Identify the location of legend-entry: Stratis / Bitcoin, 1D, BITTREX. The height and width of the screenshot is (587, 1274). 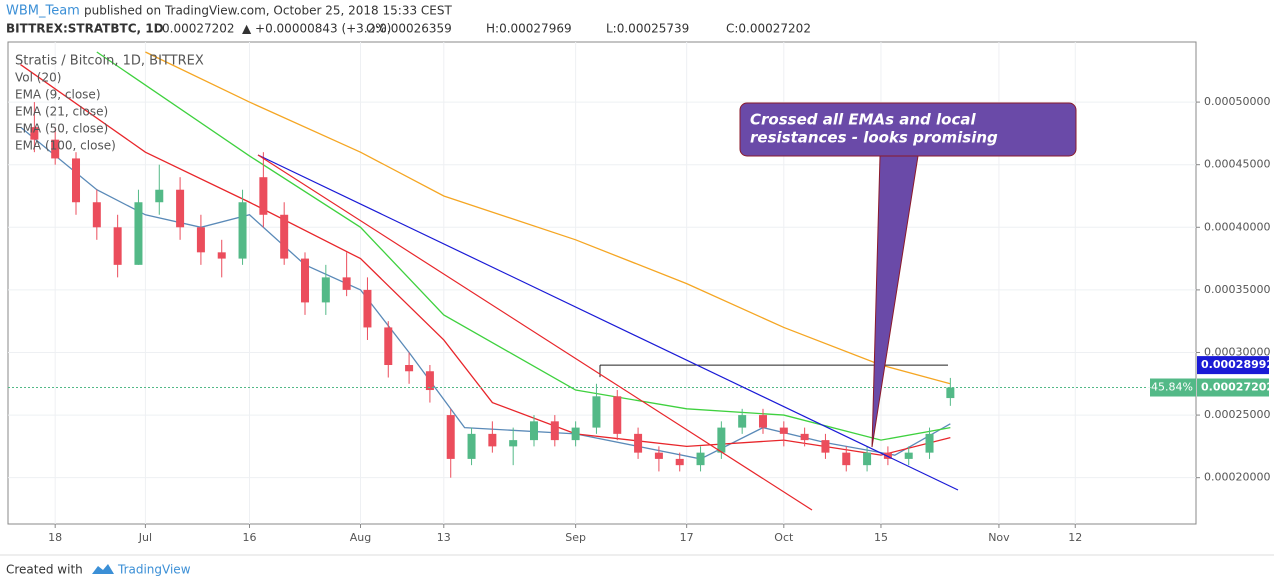
(109, 61).